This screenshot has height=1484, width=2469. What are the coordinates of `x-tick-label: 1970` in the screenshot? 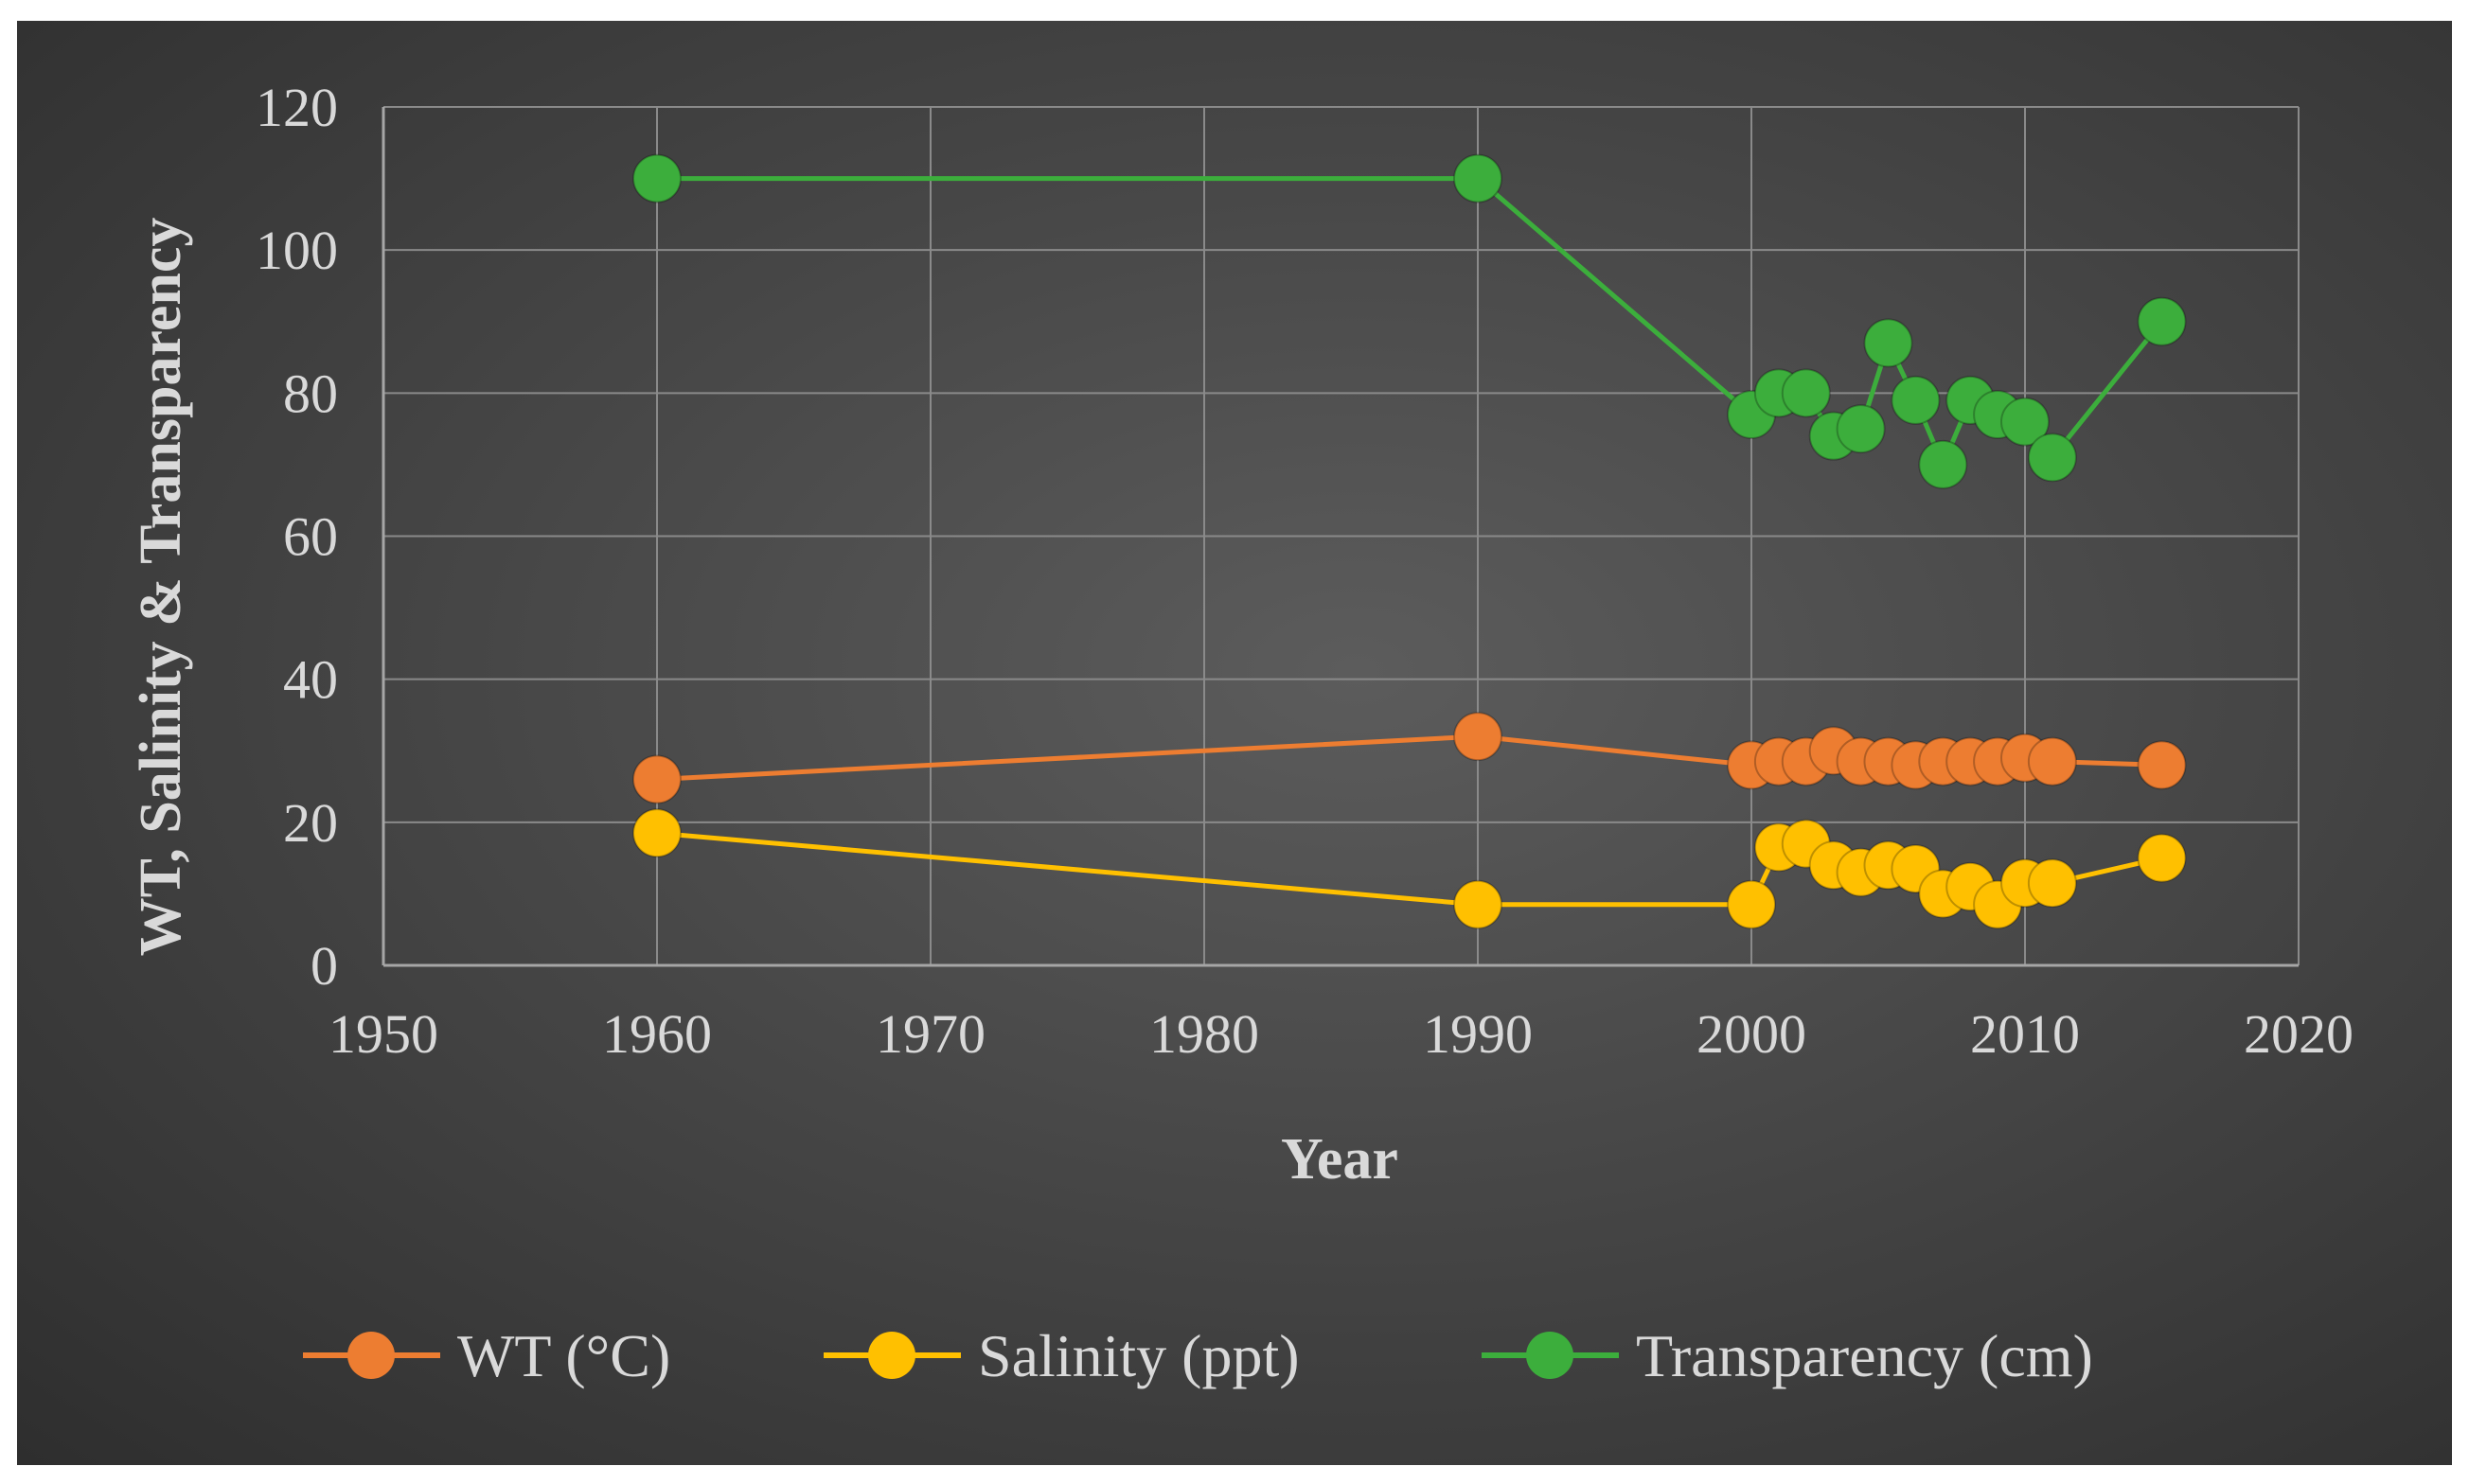 It's located at (931, 1034).